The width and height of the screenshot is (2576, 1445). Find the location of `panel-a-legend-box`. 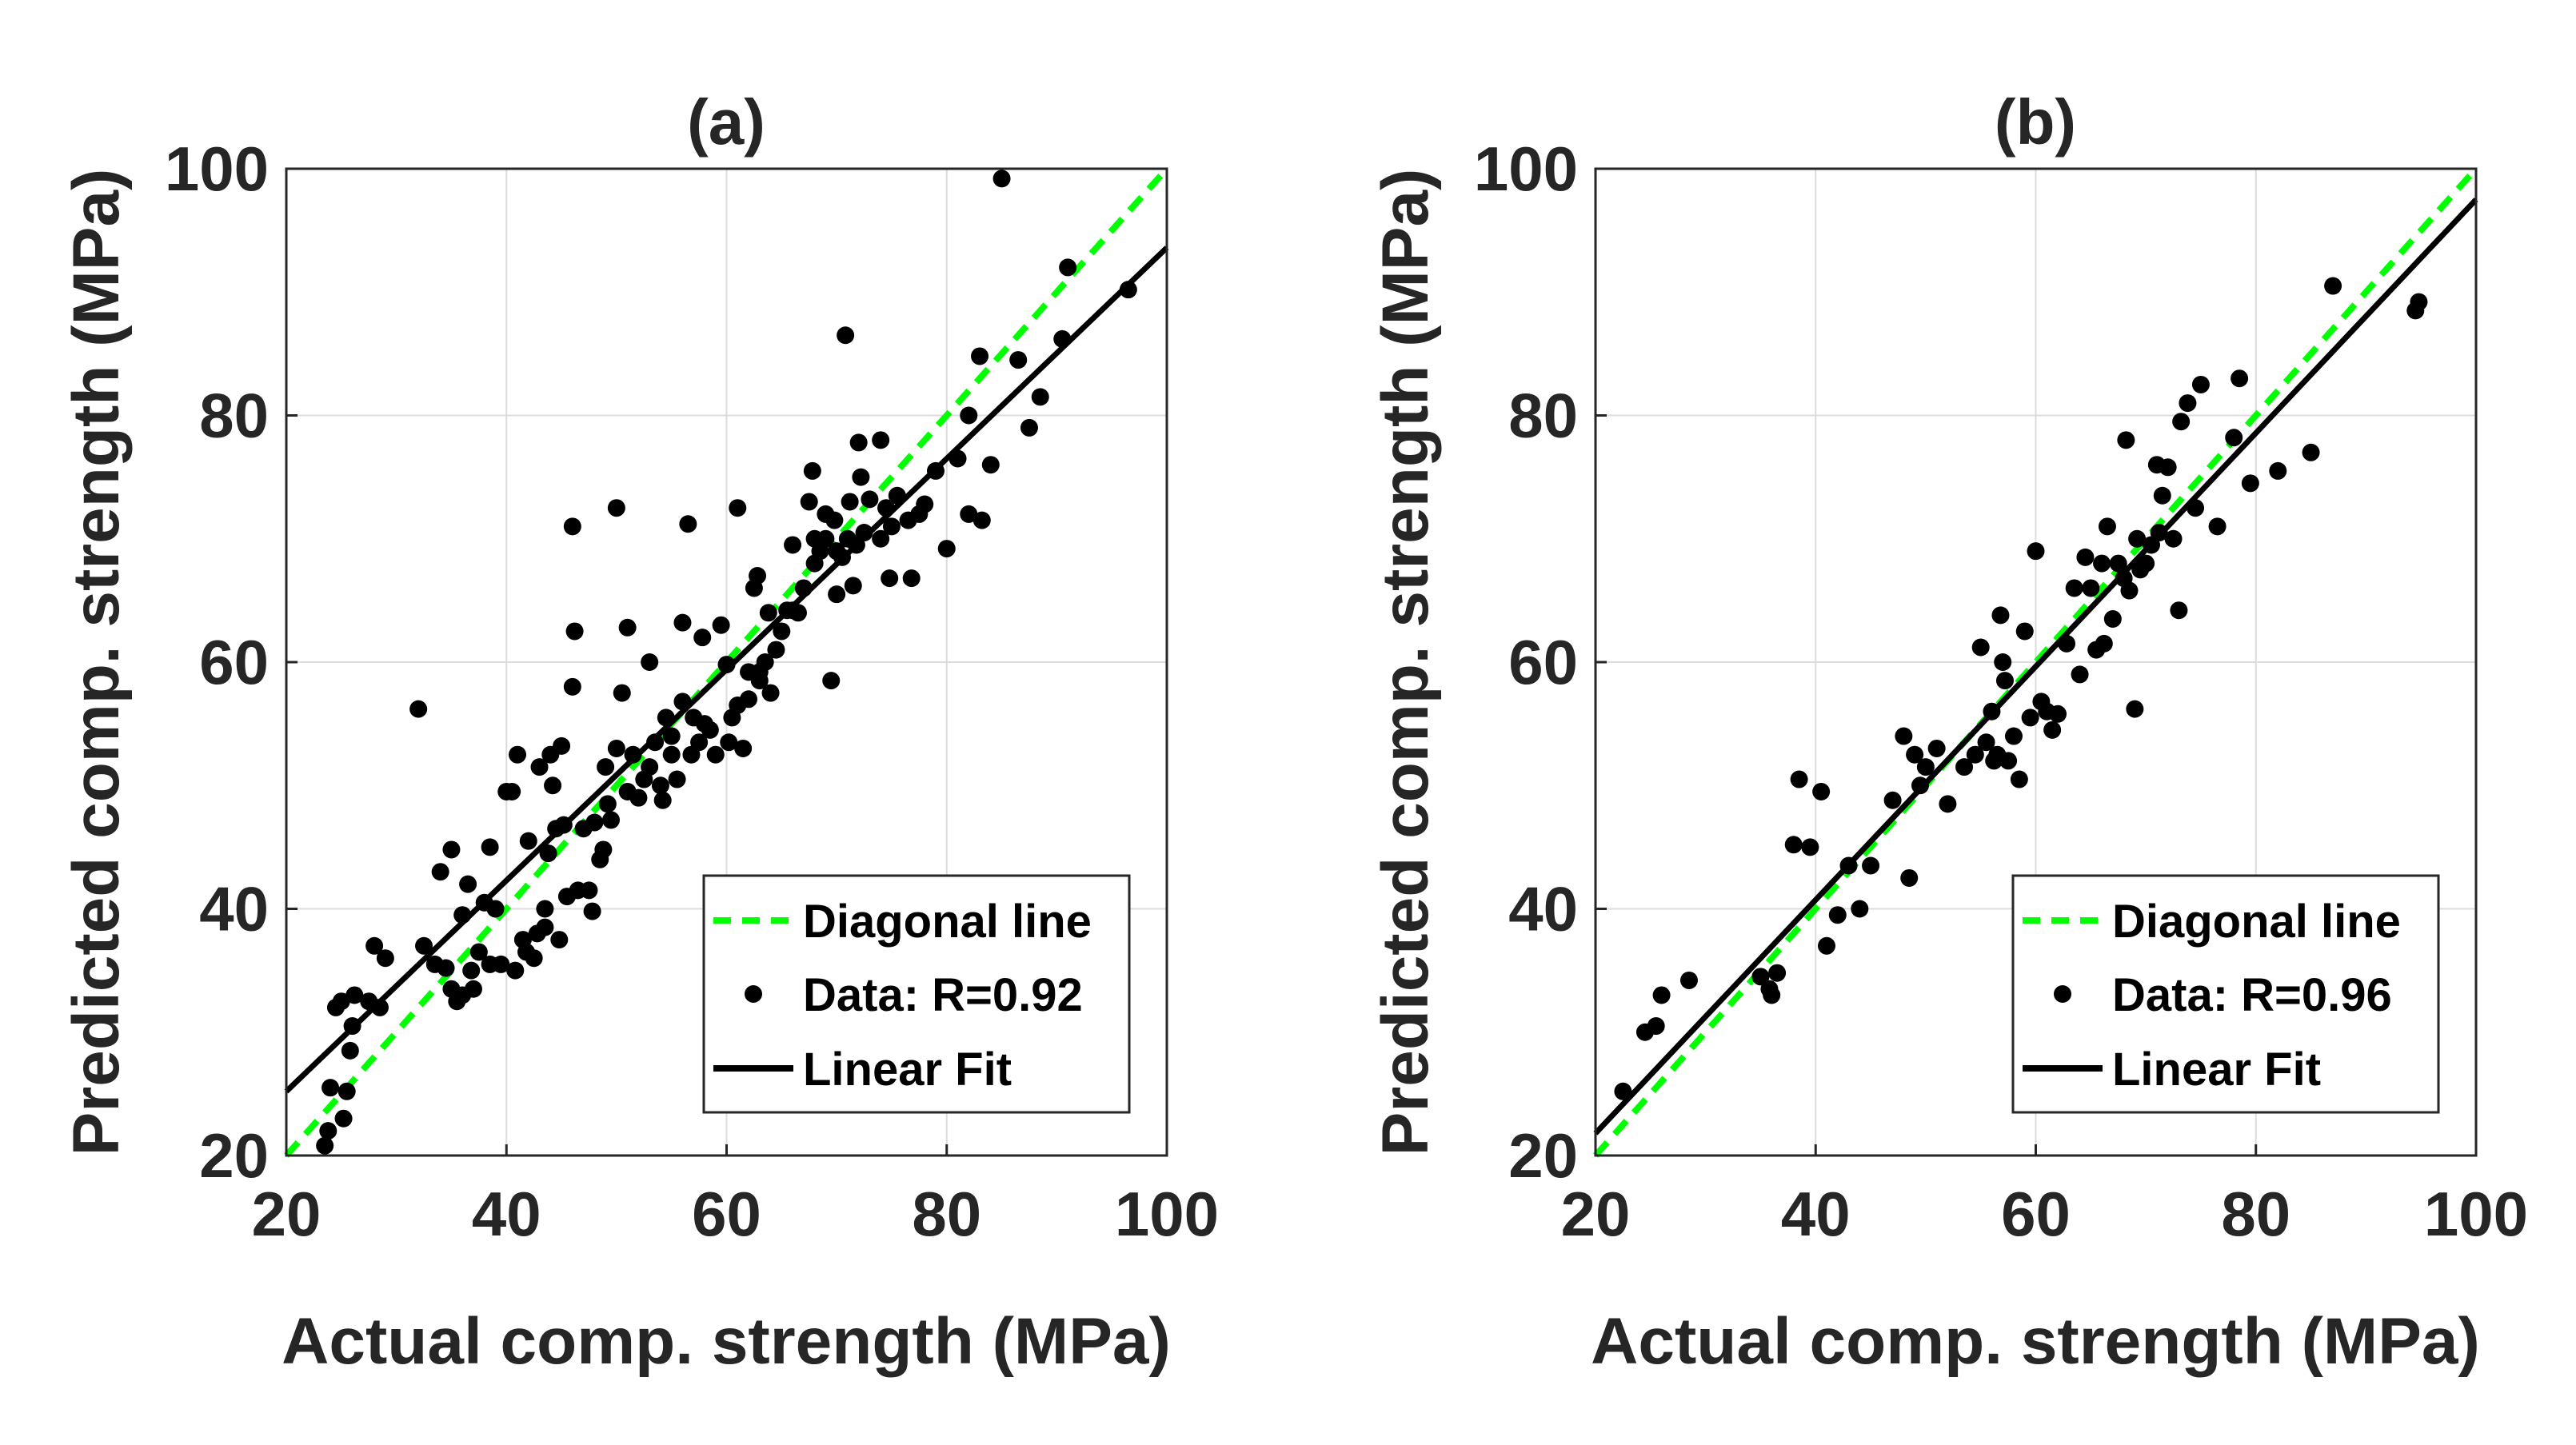

panel-a-legend-box is located at coordinates (917, 994).